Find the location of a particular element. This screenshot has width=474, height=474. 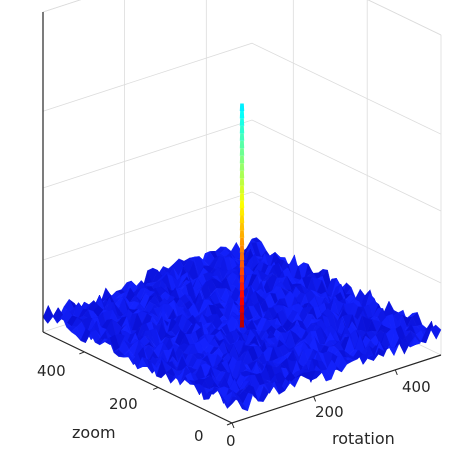

x-tick-label: 0 is located at coordinates (231, 441).